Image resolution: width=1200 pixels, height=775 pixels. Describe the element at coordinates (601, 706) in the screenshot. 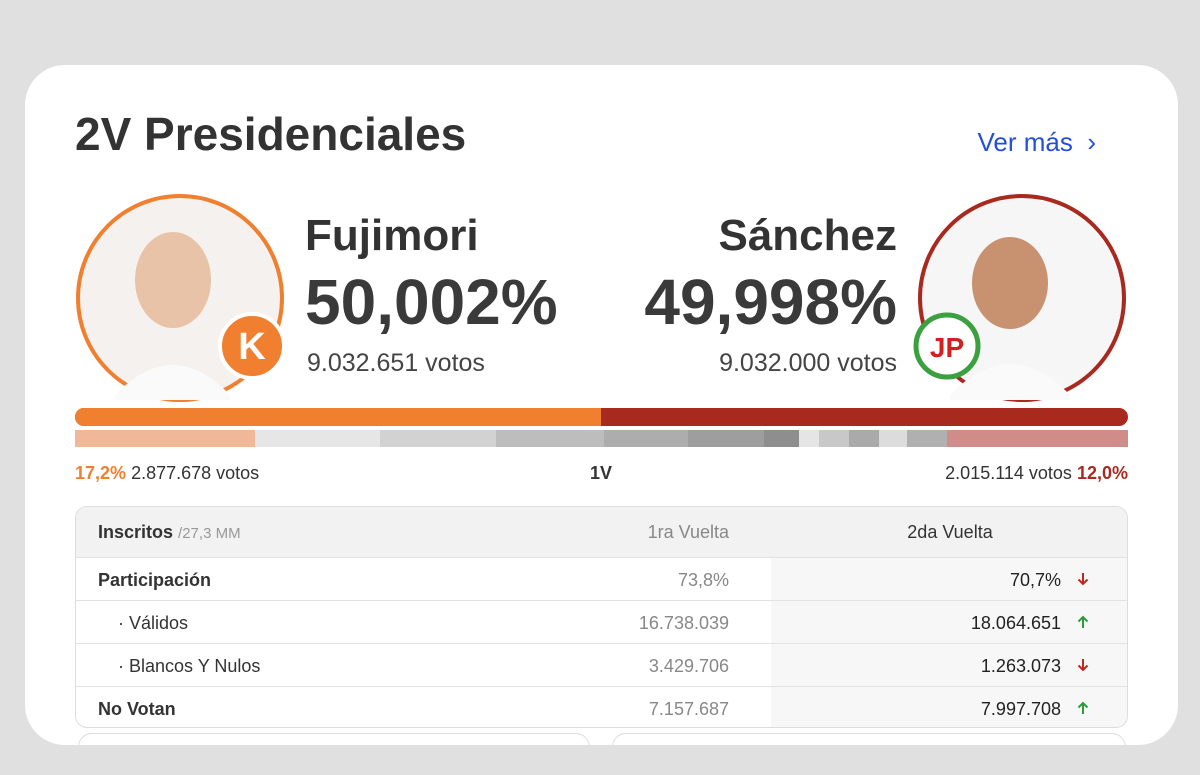

I see `table-row: No Votan 7.157.687 7.997.708` at that location.